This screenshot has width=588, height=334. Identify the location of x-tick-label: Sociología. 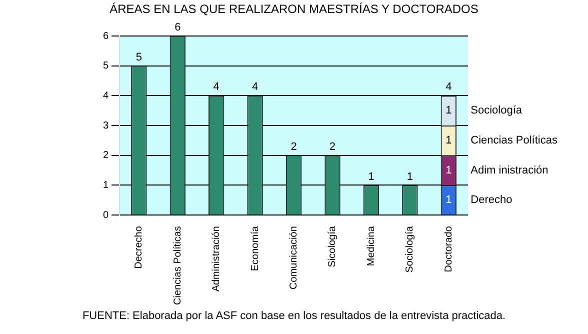
(410, 249).